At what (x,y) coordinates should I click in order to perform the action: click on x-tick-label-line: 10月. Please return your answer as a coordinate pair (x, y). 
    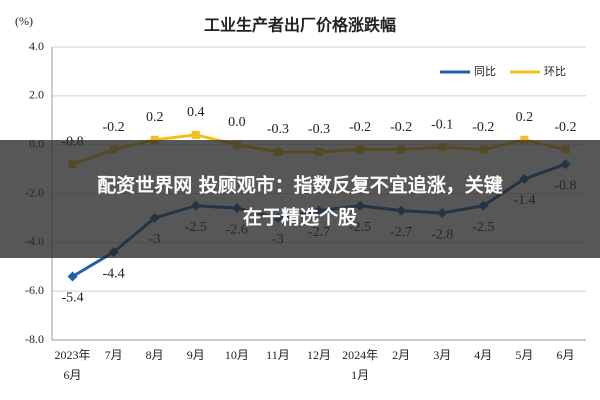
    Looking at the image, I should click on (237, 355).